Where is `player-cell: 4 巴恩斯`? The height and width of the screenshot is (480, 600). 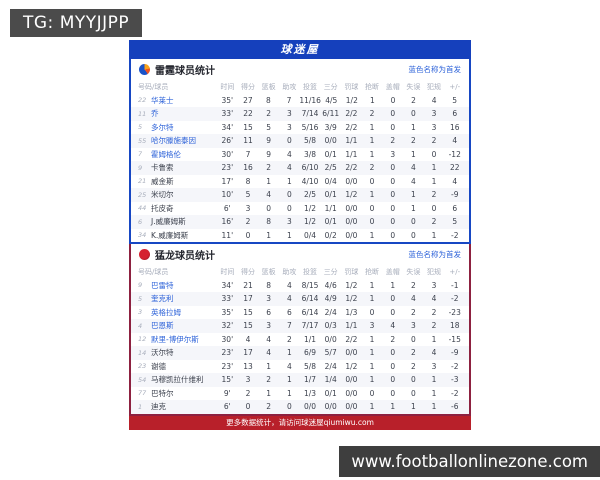
player-cell: 4 巴恩斯 is located at coordinates (174, 325).